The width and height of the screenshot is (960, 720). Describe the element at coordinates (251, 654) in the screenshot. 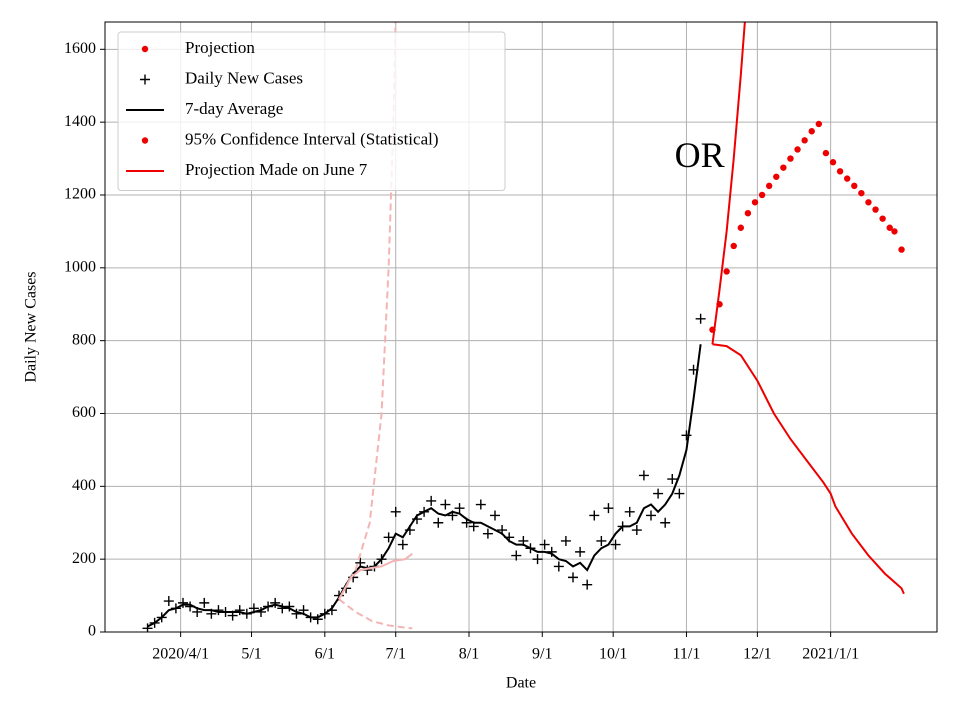

I see `x-tick-label: 5/1` at that location.